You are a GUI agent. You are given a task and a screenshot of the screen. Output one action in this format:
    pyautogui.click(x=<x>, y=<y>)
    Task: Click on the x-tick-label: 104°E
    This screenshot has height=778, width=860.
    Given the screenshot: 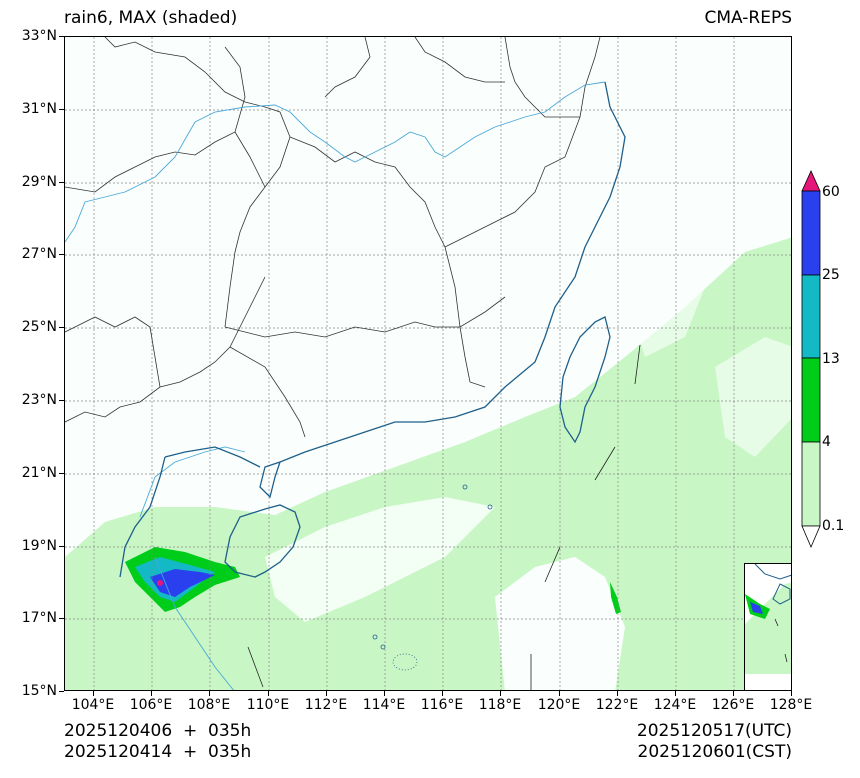 What is the action you would take?
    pyautogui.click(x=93, y=705)
    